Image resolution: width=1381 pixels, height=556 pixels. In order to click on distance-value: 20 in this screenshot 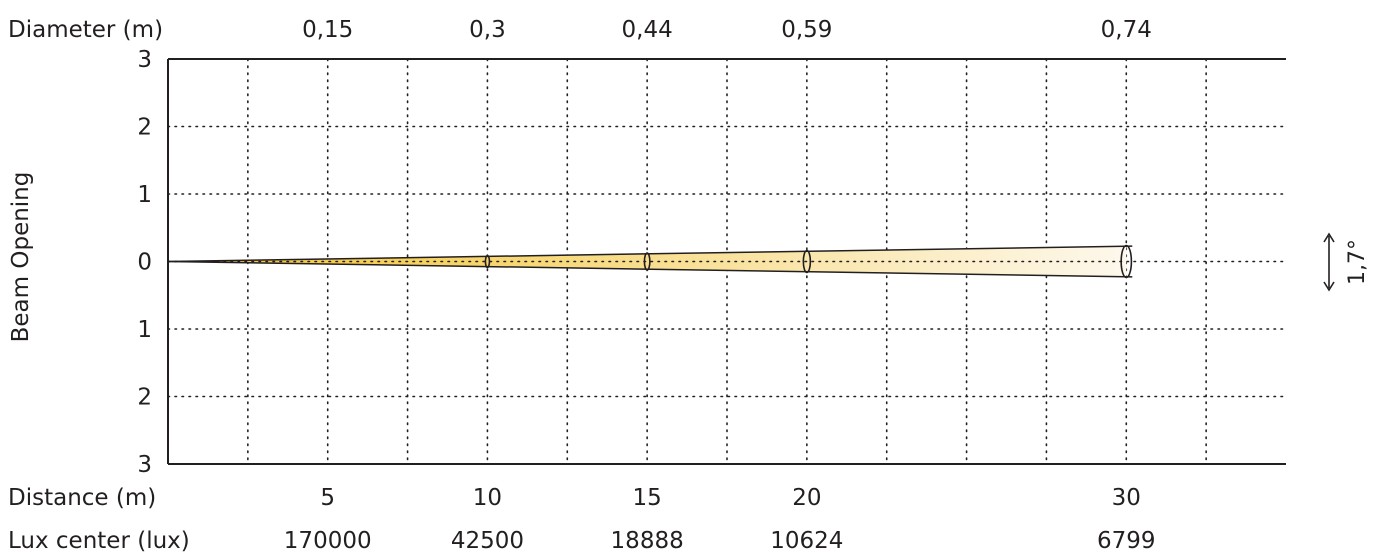, I will do `click(806, 498)`.